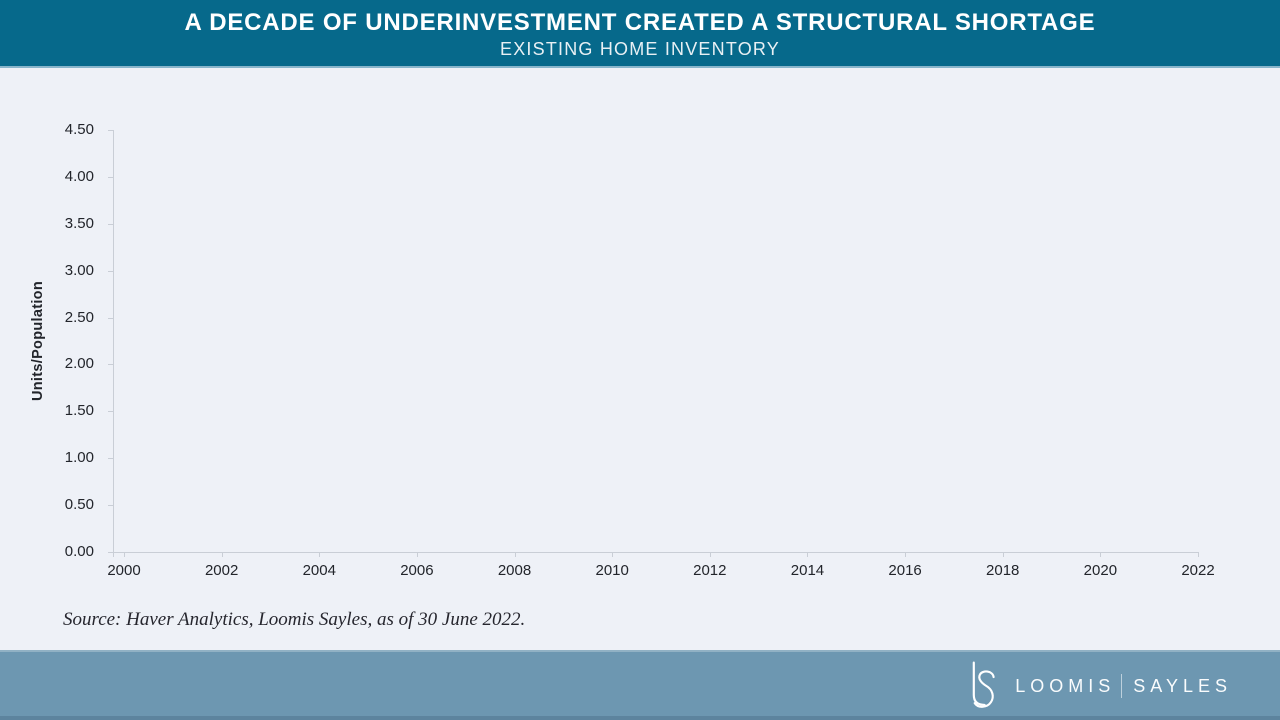  I want to click on x-axis-line, so click(656, 552).